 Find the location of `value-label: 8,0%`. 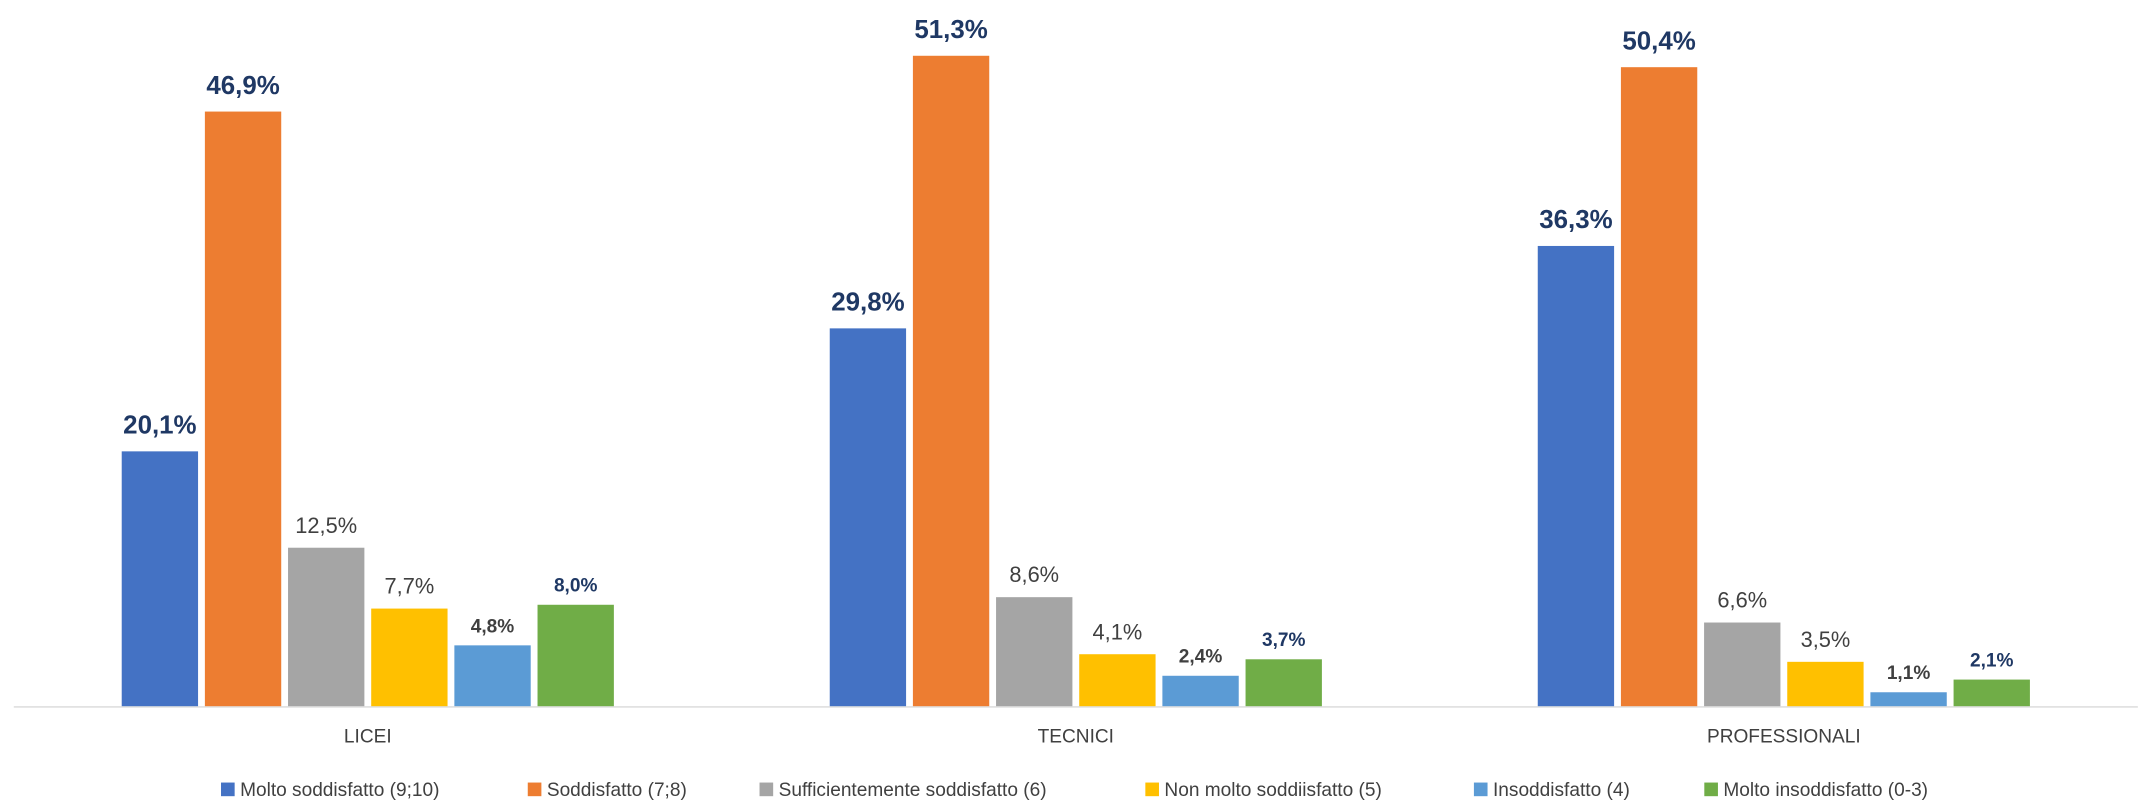

value-label: 8,0% is located at coordinates (576, 586).